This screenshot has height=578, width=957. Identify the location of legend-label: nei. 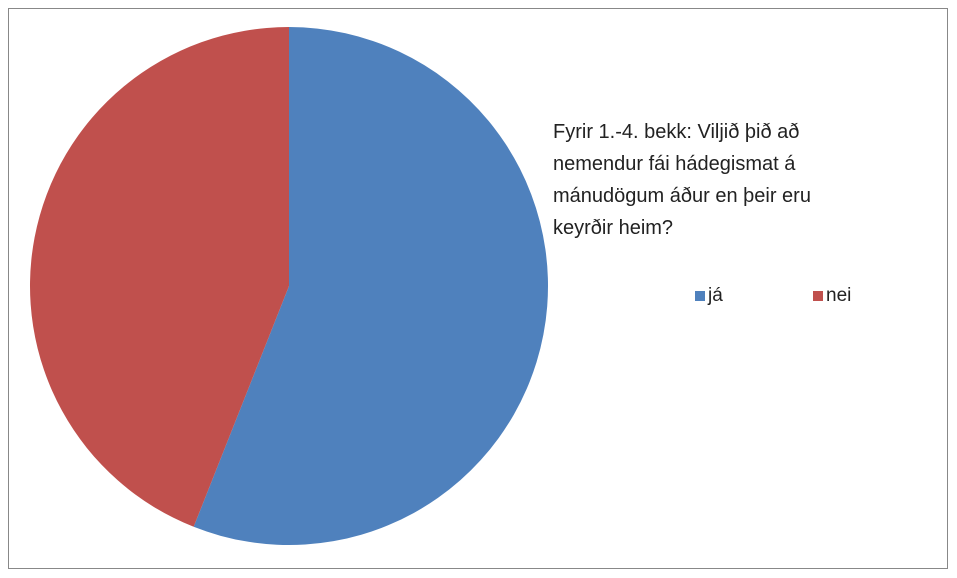
(838, 295).